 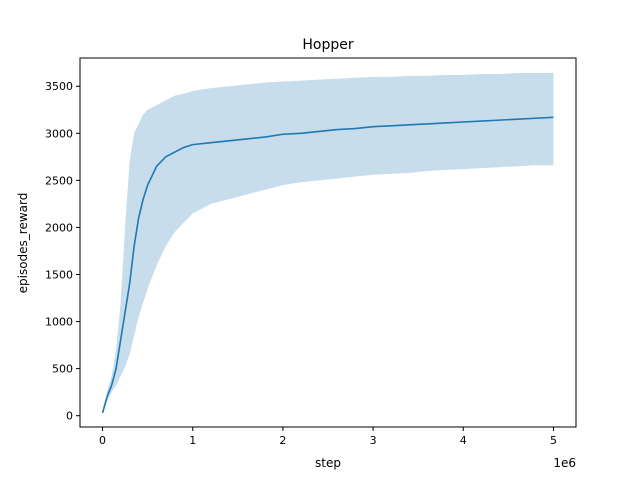 I want to click on x-axis-offset-label: 1e6, so click(x=564, y=463).